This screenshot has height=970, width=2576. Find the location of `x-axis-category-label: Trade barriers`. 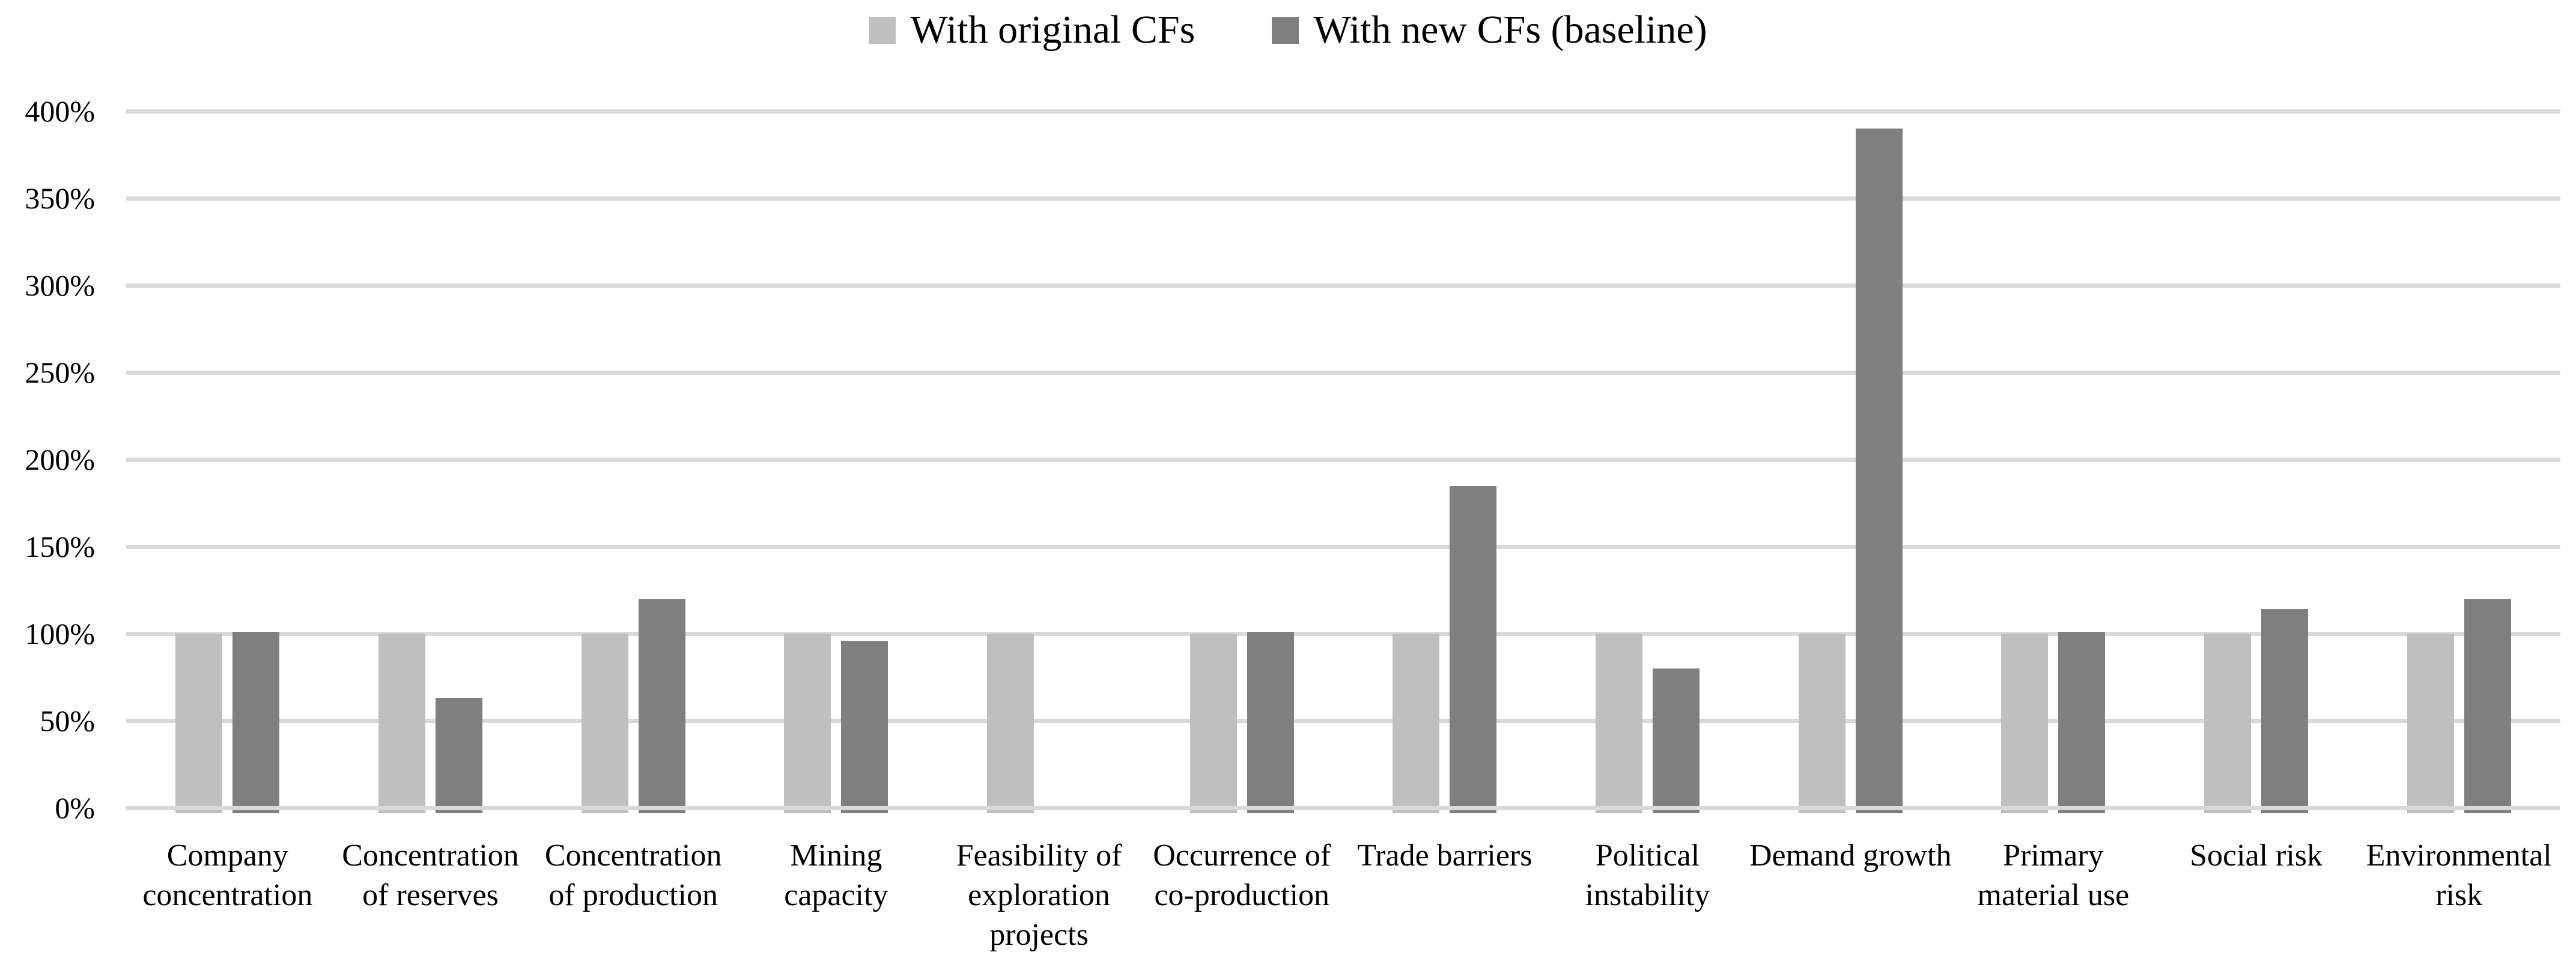

x-axis-category-label: Trade barriers is located at coordinates (1445, 856).